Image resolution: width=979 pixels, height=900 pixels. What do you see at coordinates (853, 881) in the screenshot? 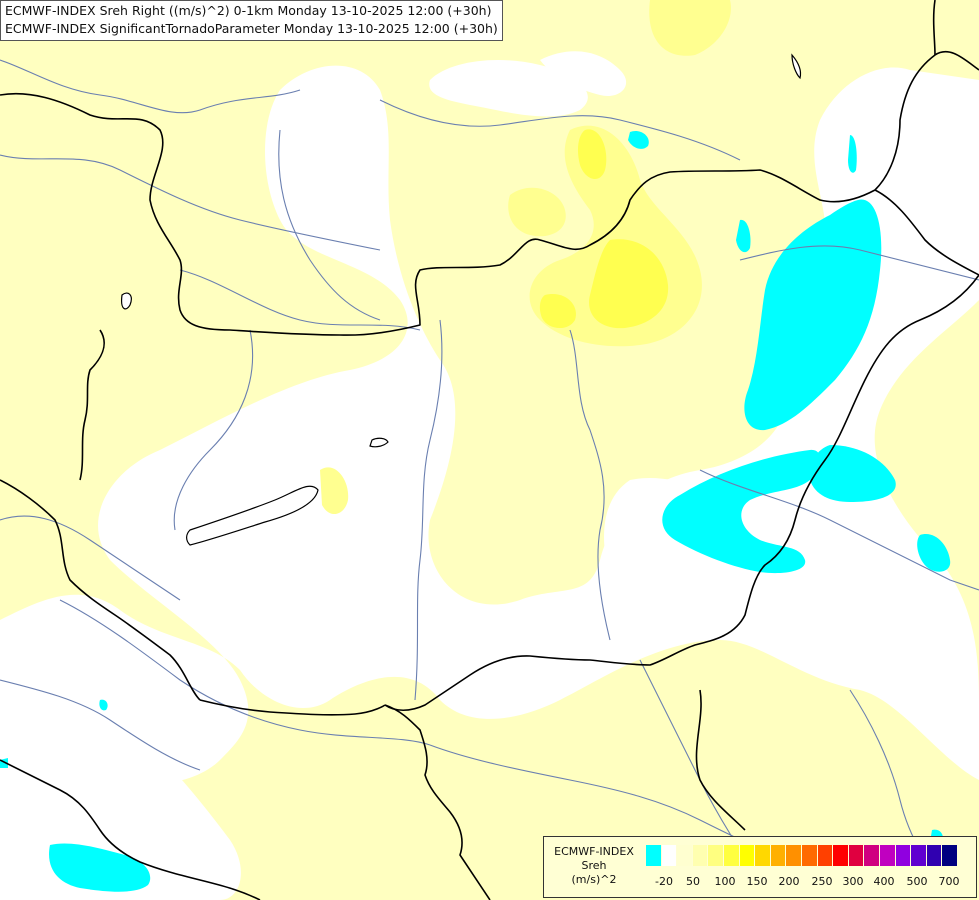
I see `legend-tick-label: 300` at bounding box center [853, 881].